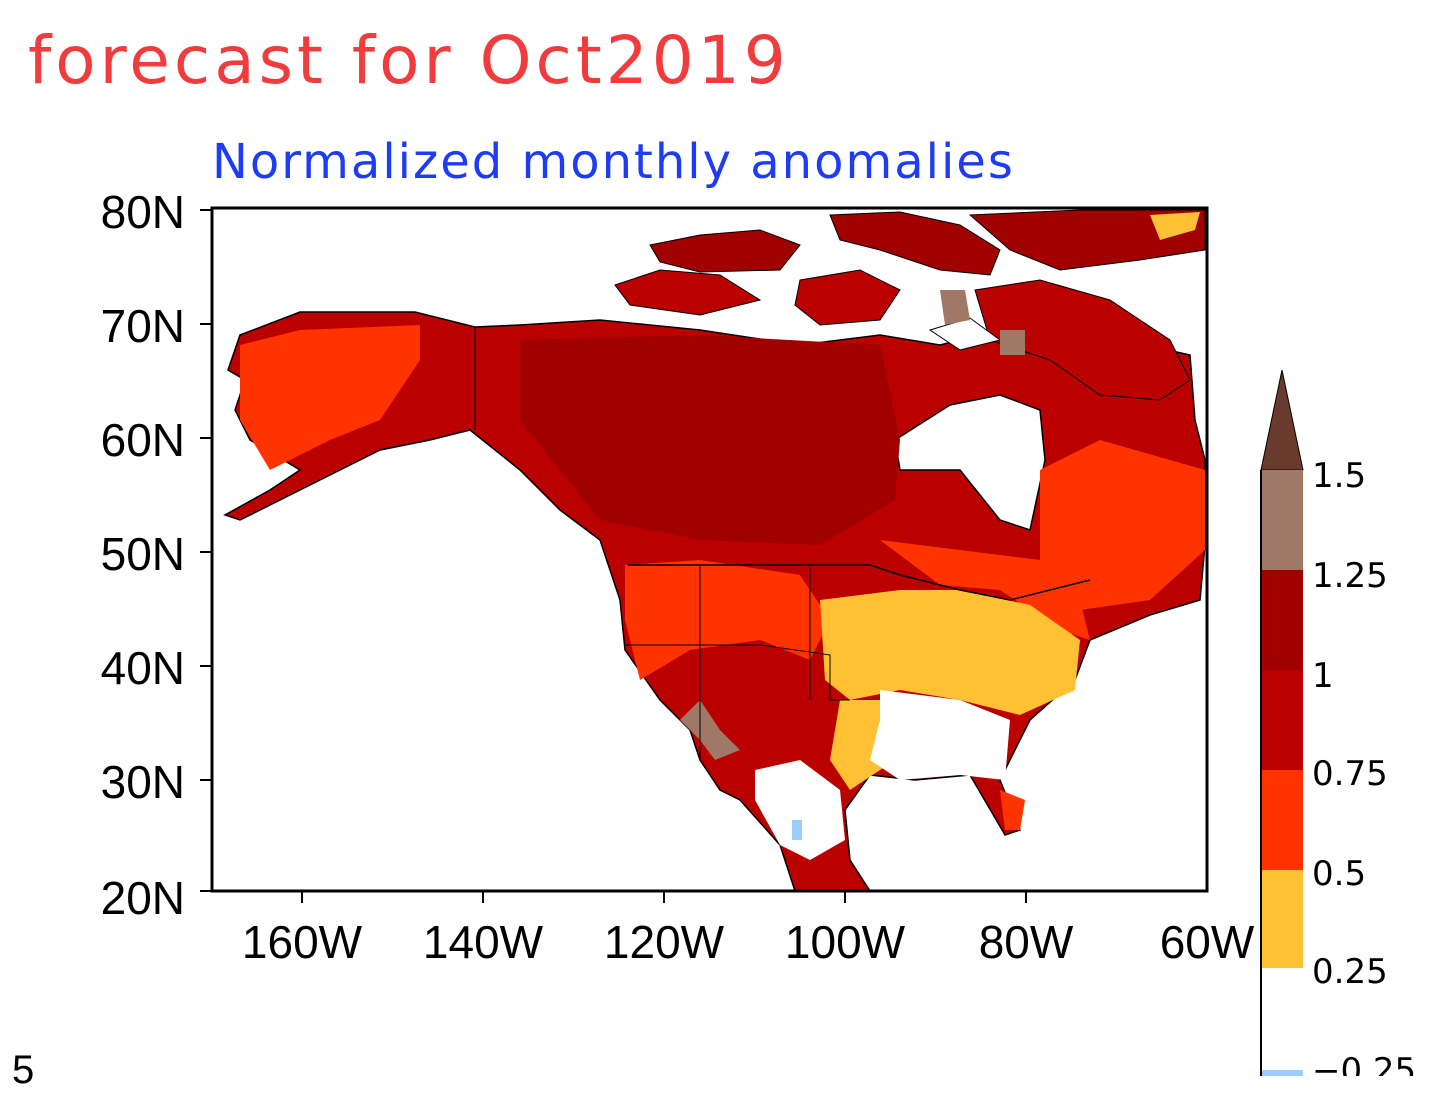 Image resolution: width=1440 pixels, height=1093 pixels. Describe the element at coordinates (1339, 476) in the screenshot. I see `colorbar-label: 1.5` at that location.